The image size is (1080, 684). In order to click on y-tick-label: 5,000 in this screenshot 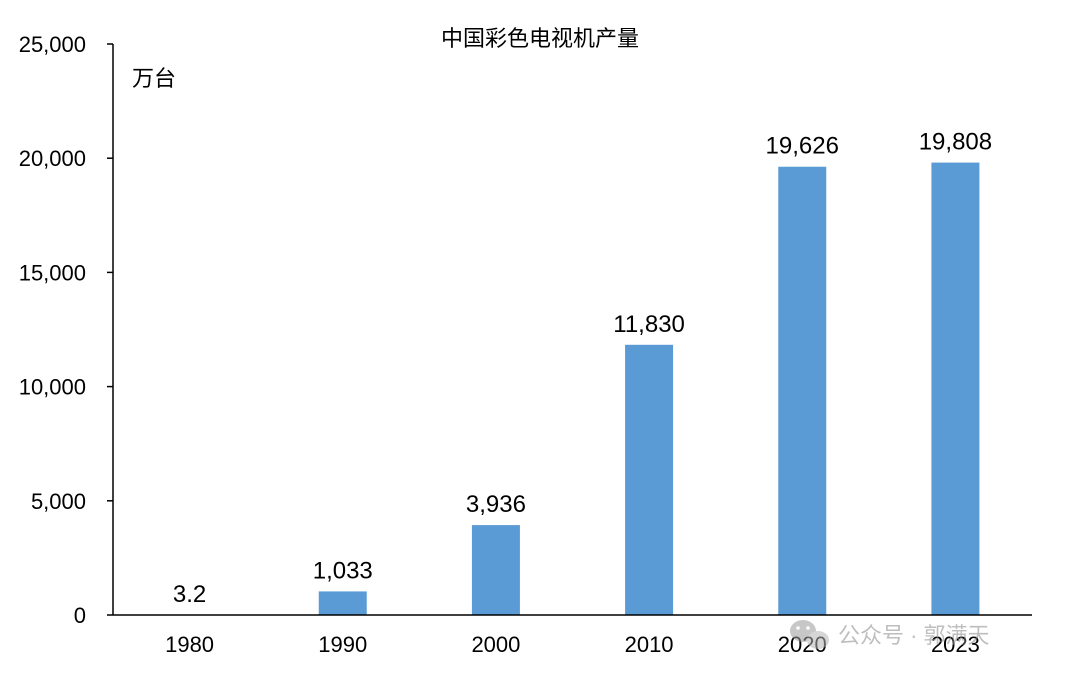, I will do `click(58, 501)`.